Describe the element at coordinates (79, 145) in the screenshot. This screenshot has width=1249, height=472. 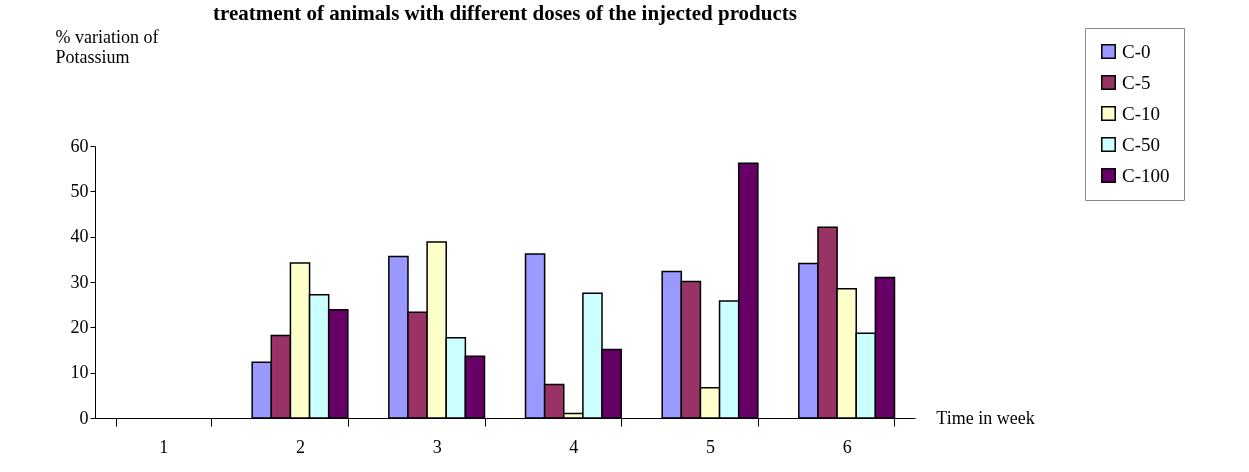
I see `y-tick-label: 60` at that location.